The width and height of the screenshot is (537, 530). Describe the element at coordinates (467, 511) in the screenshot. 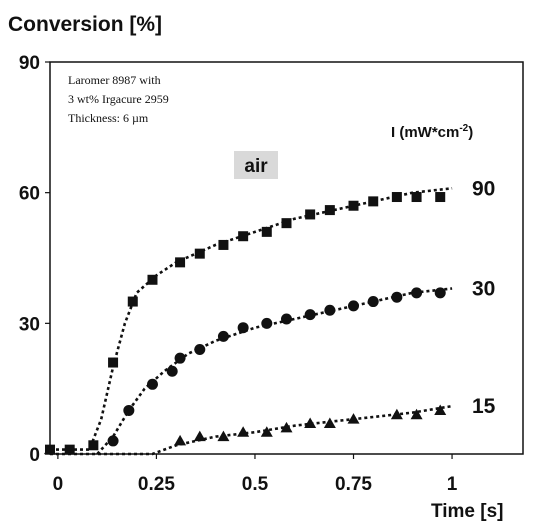

I see `x-axis-title: Time [s]` at that location.